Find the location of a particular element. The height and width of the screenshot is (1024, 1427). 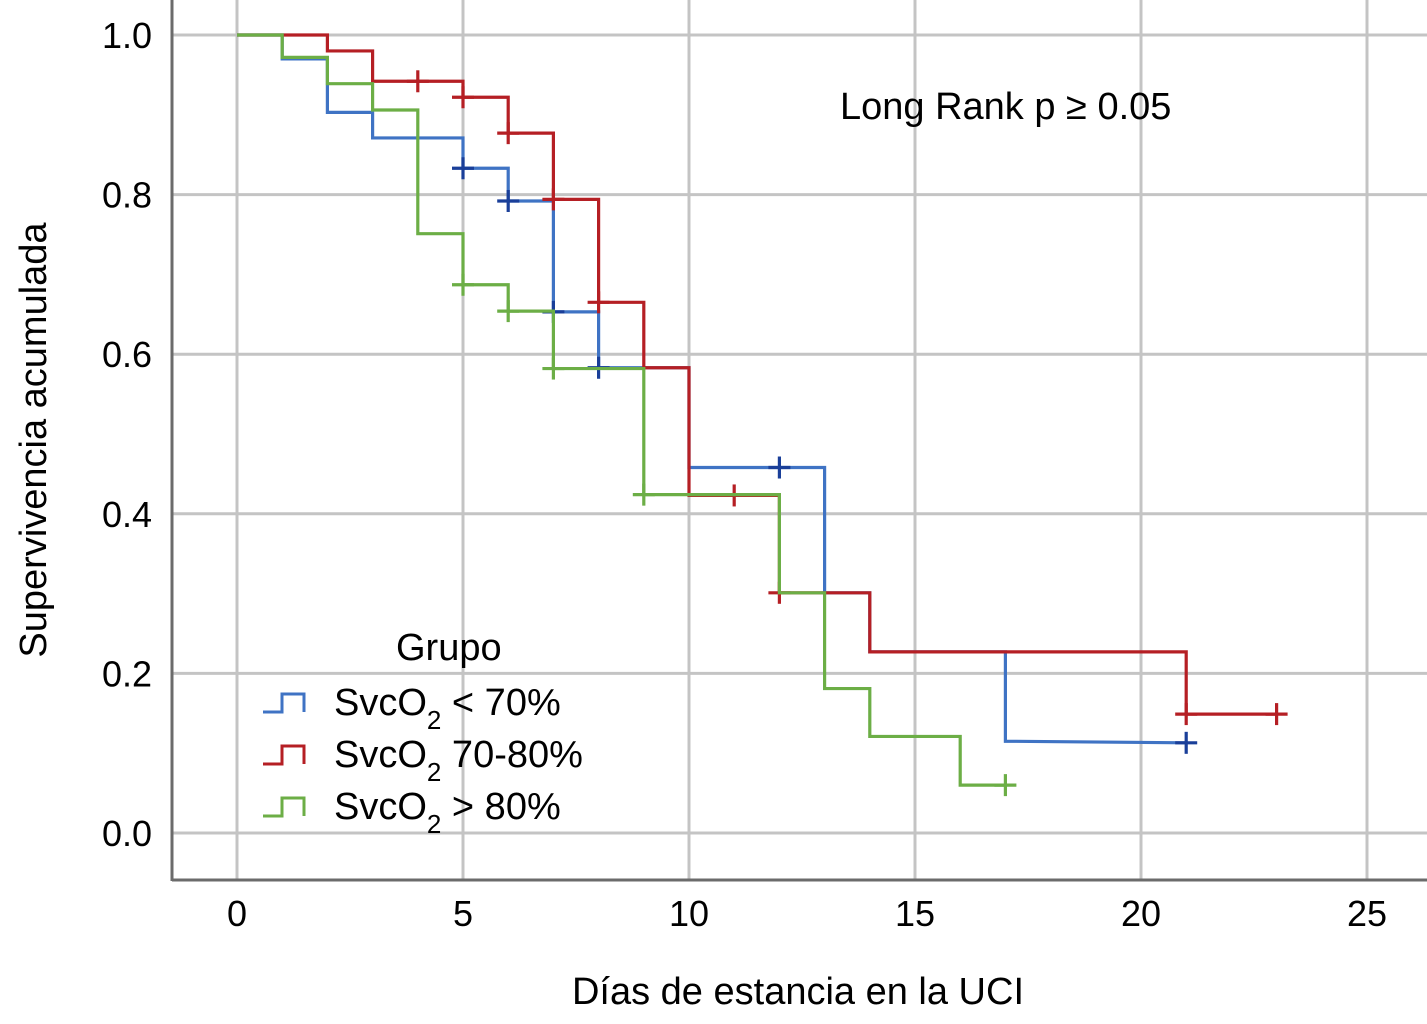

legend-entry: SvcO2 < 70% is located at coordinates (412, 708).